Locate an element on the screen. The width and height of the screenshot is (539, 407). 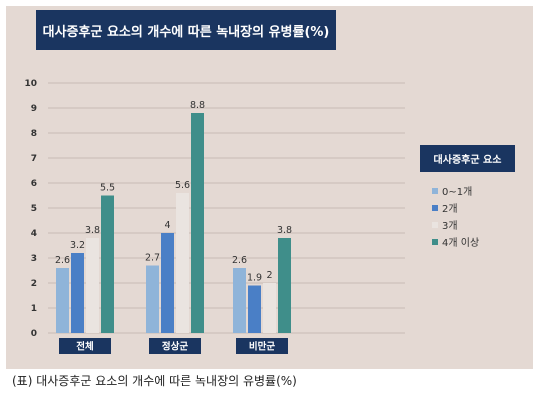
legend-item: 0~1개 is located at coordinates (452, 190).